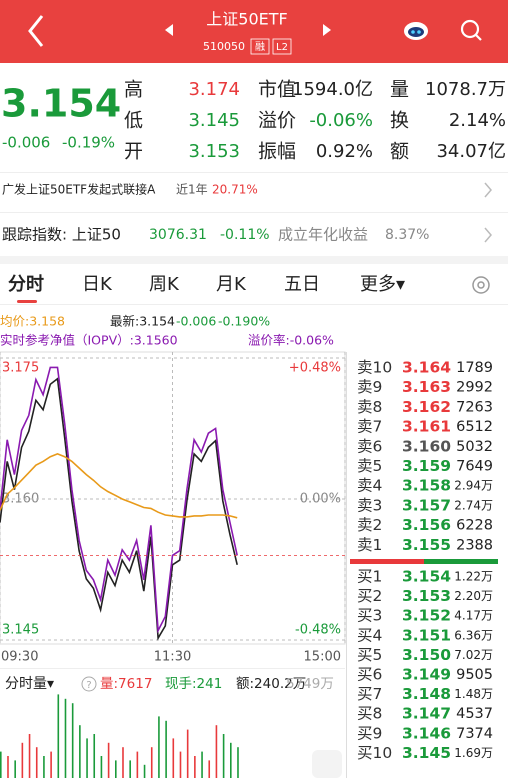 Image resolution: width=508 pixels, height=778 pixels. Describe the element at coordinates (320, 499) in the screenshot. I see `y2-tick-label: 0.00%` at that location.